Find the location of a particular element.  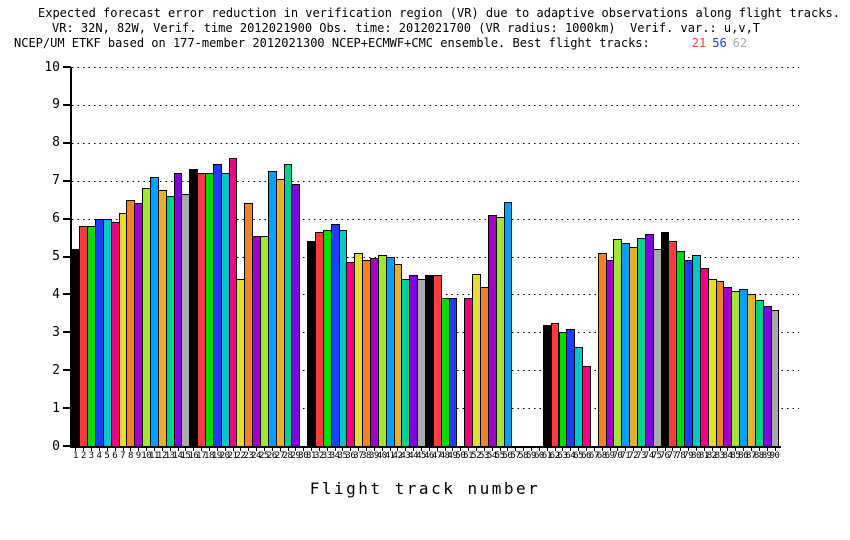

y-tick-label-9: 9 is located at coordinates (56, 105).